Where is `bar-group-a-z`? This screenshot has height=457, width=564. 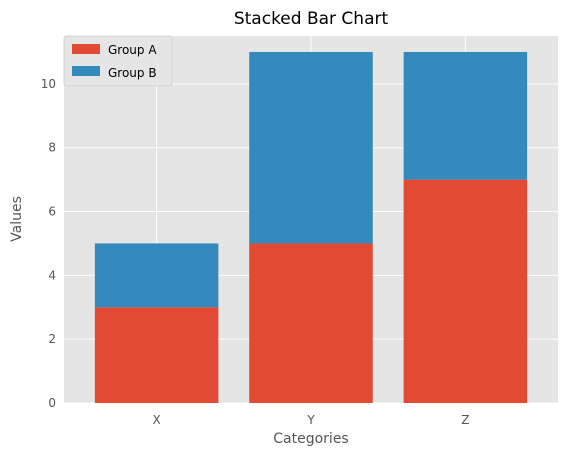
bar-group-a-z is located at coordinates (465, 291).